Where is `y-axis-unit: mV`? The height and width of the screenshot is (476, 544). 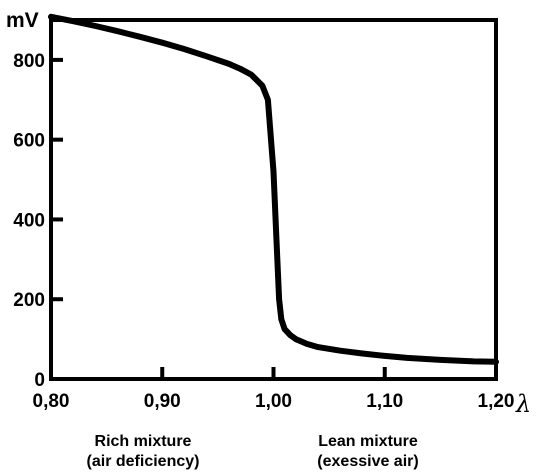
y-axis-unit: mV is located at coordinates (22, 20).